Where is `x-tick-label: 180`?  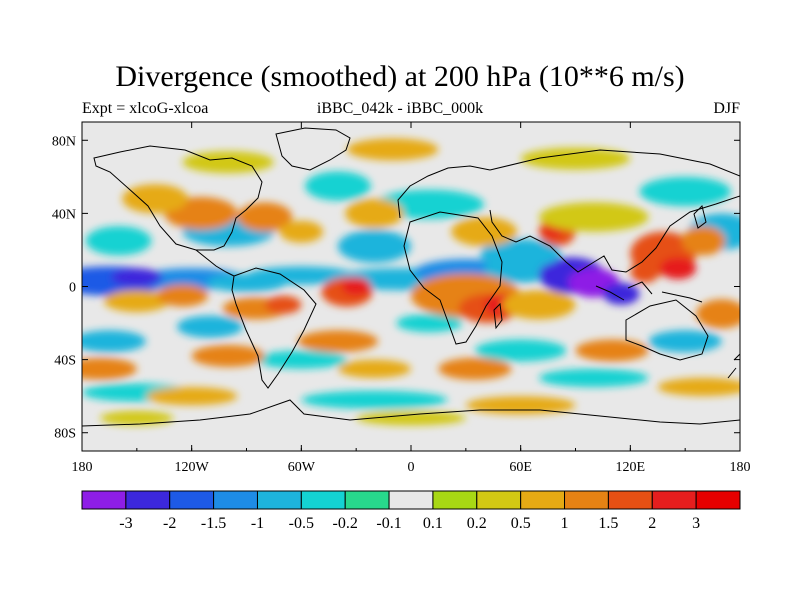 x-tick-label: 180 is located at coordinates (82, 467).